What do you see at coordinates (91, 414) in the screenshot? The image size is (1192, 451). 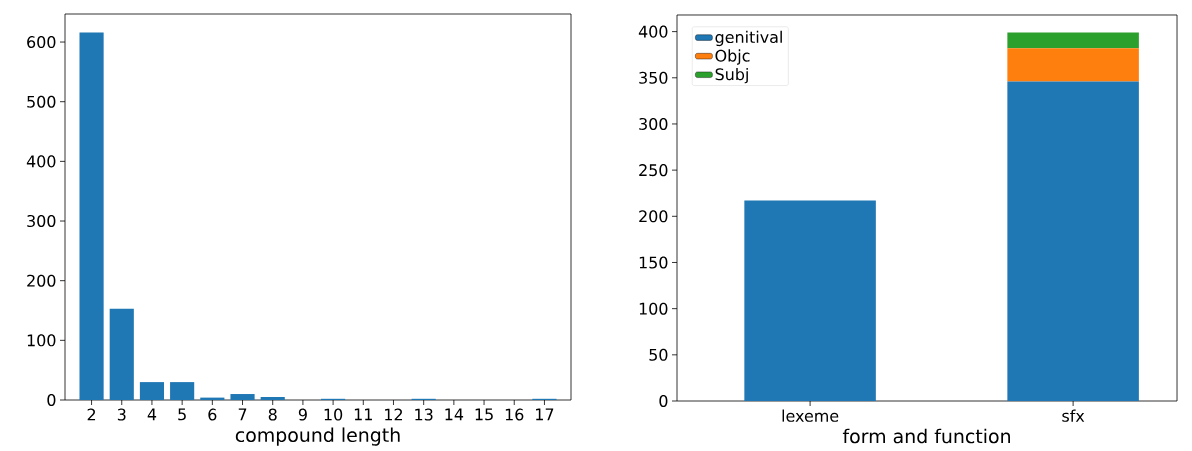 I see `x-tick-label: 2` at bounding box center [91, 414].